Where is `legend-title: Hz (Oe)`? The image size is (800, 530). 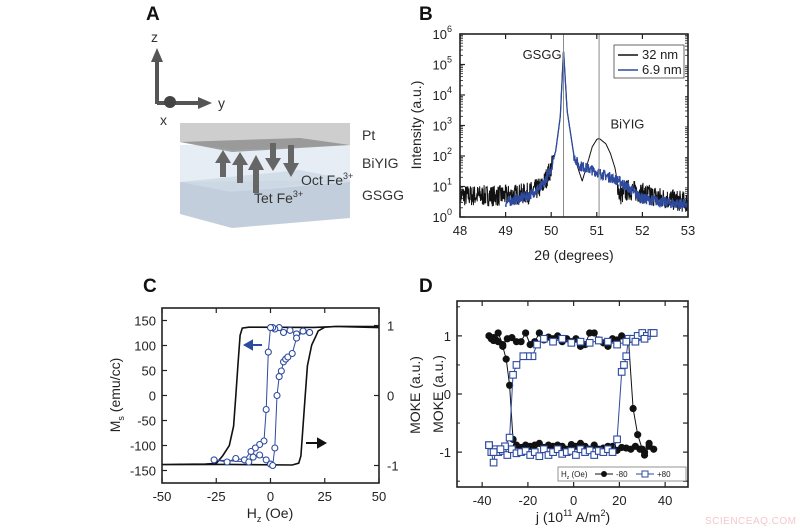
legend-title: Hz (Oe) is located at coordinates (574, 475).